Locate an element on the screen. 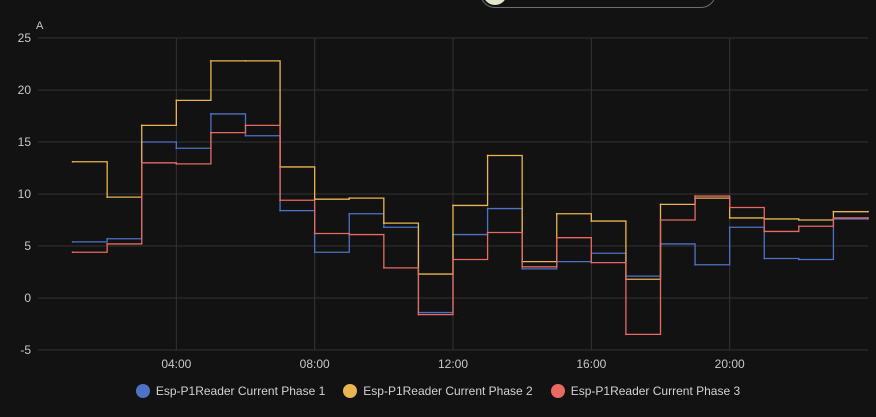 The height and width of the screenshot is (417, 876). x-tick-label: 20:00 is located at coordinates (730, 364).